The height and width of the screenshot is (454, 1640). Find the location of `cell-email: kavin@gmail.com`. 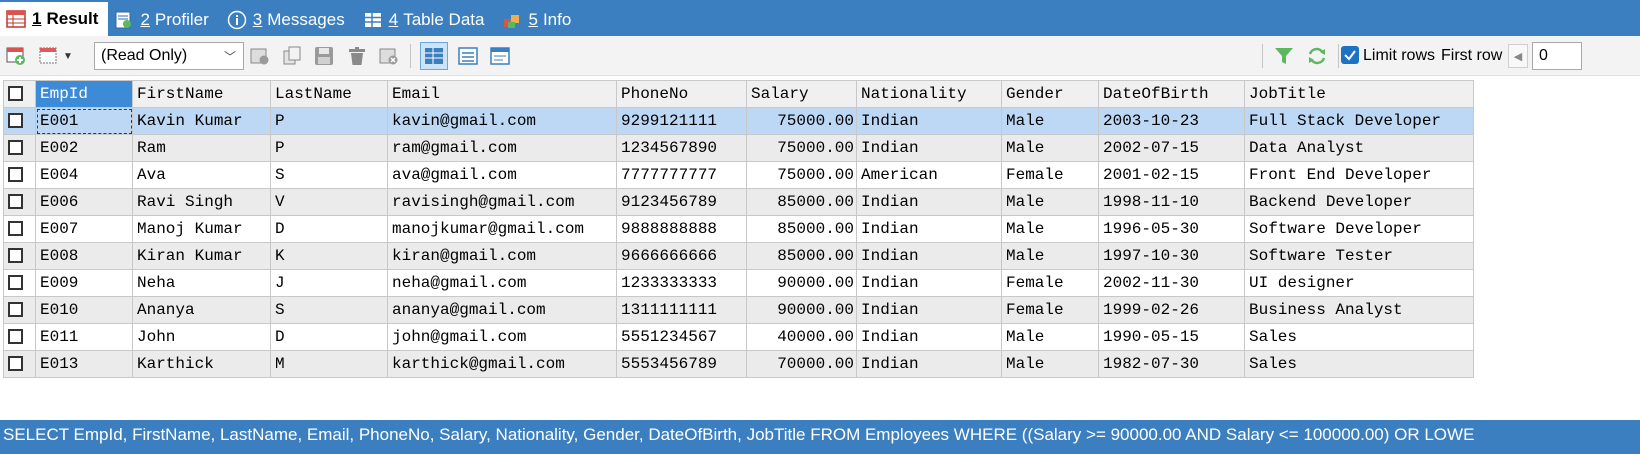

cell-email: kavin@gmail.com is located at coordinates (502, 121).